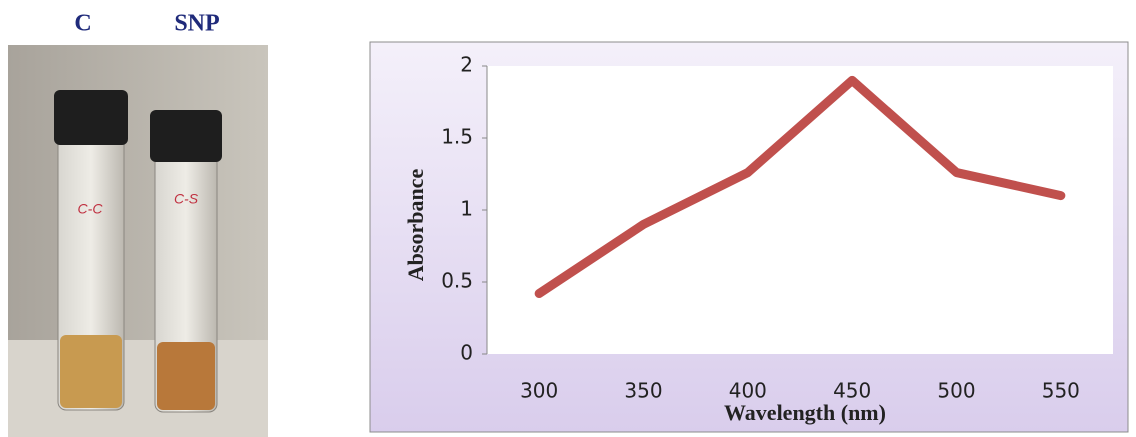  What do you see at coordinates (539, 391) in the screenshot?
I see `x-tick-label: 300` at bounding box center [539, 391].